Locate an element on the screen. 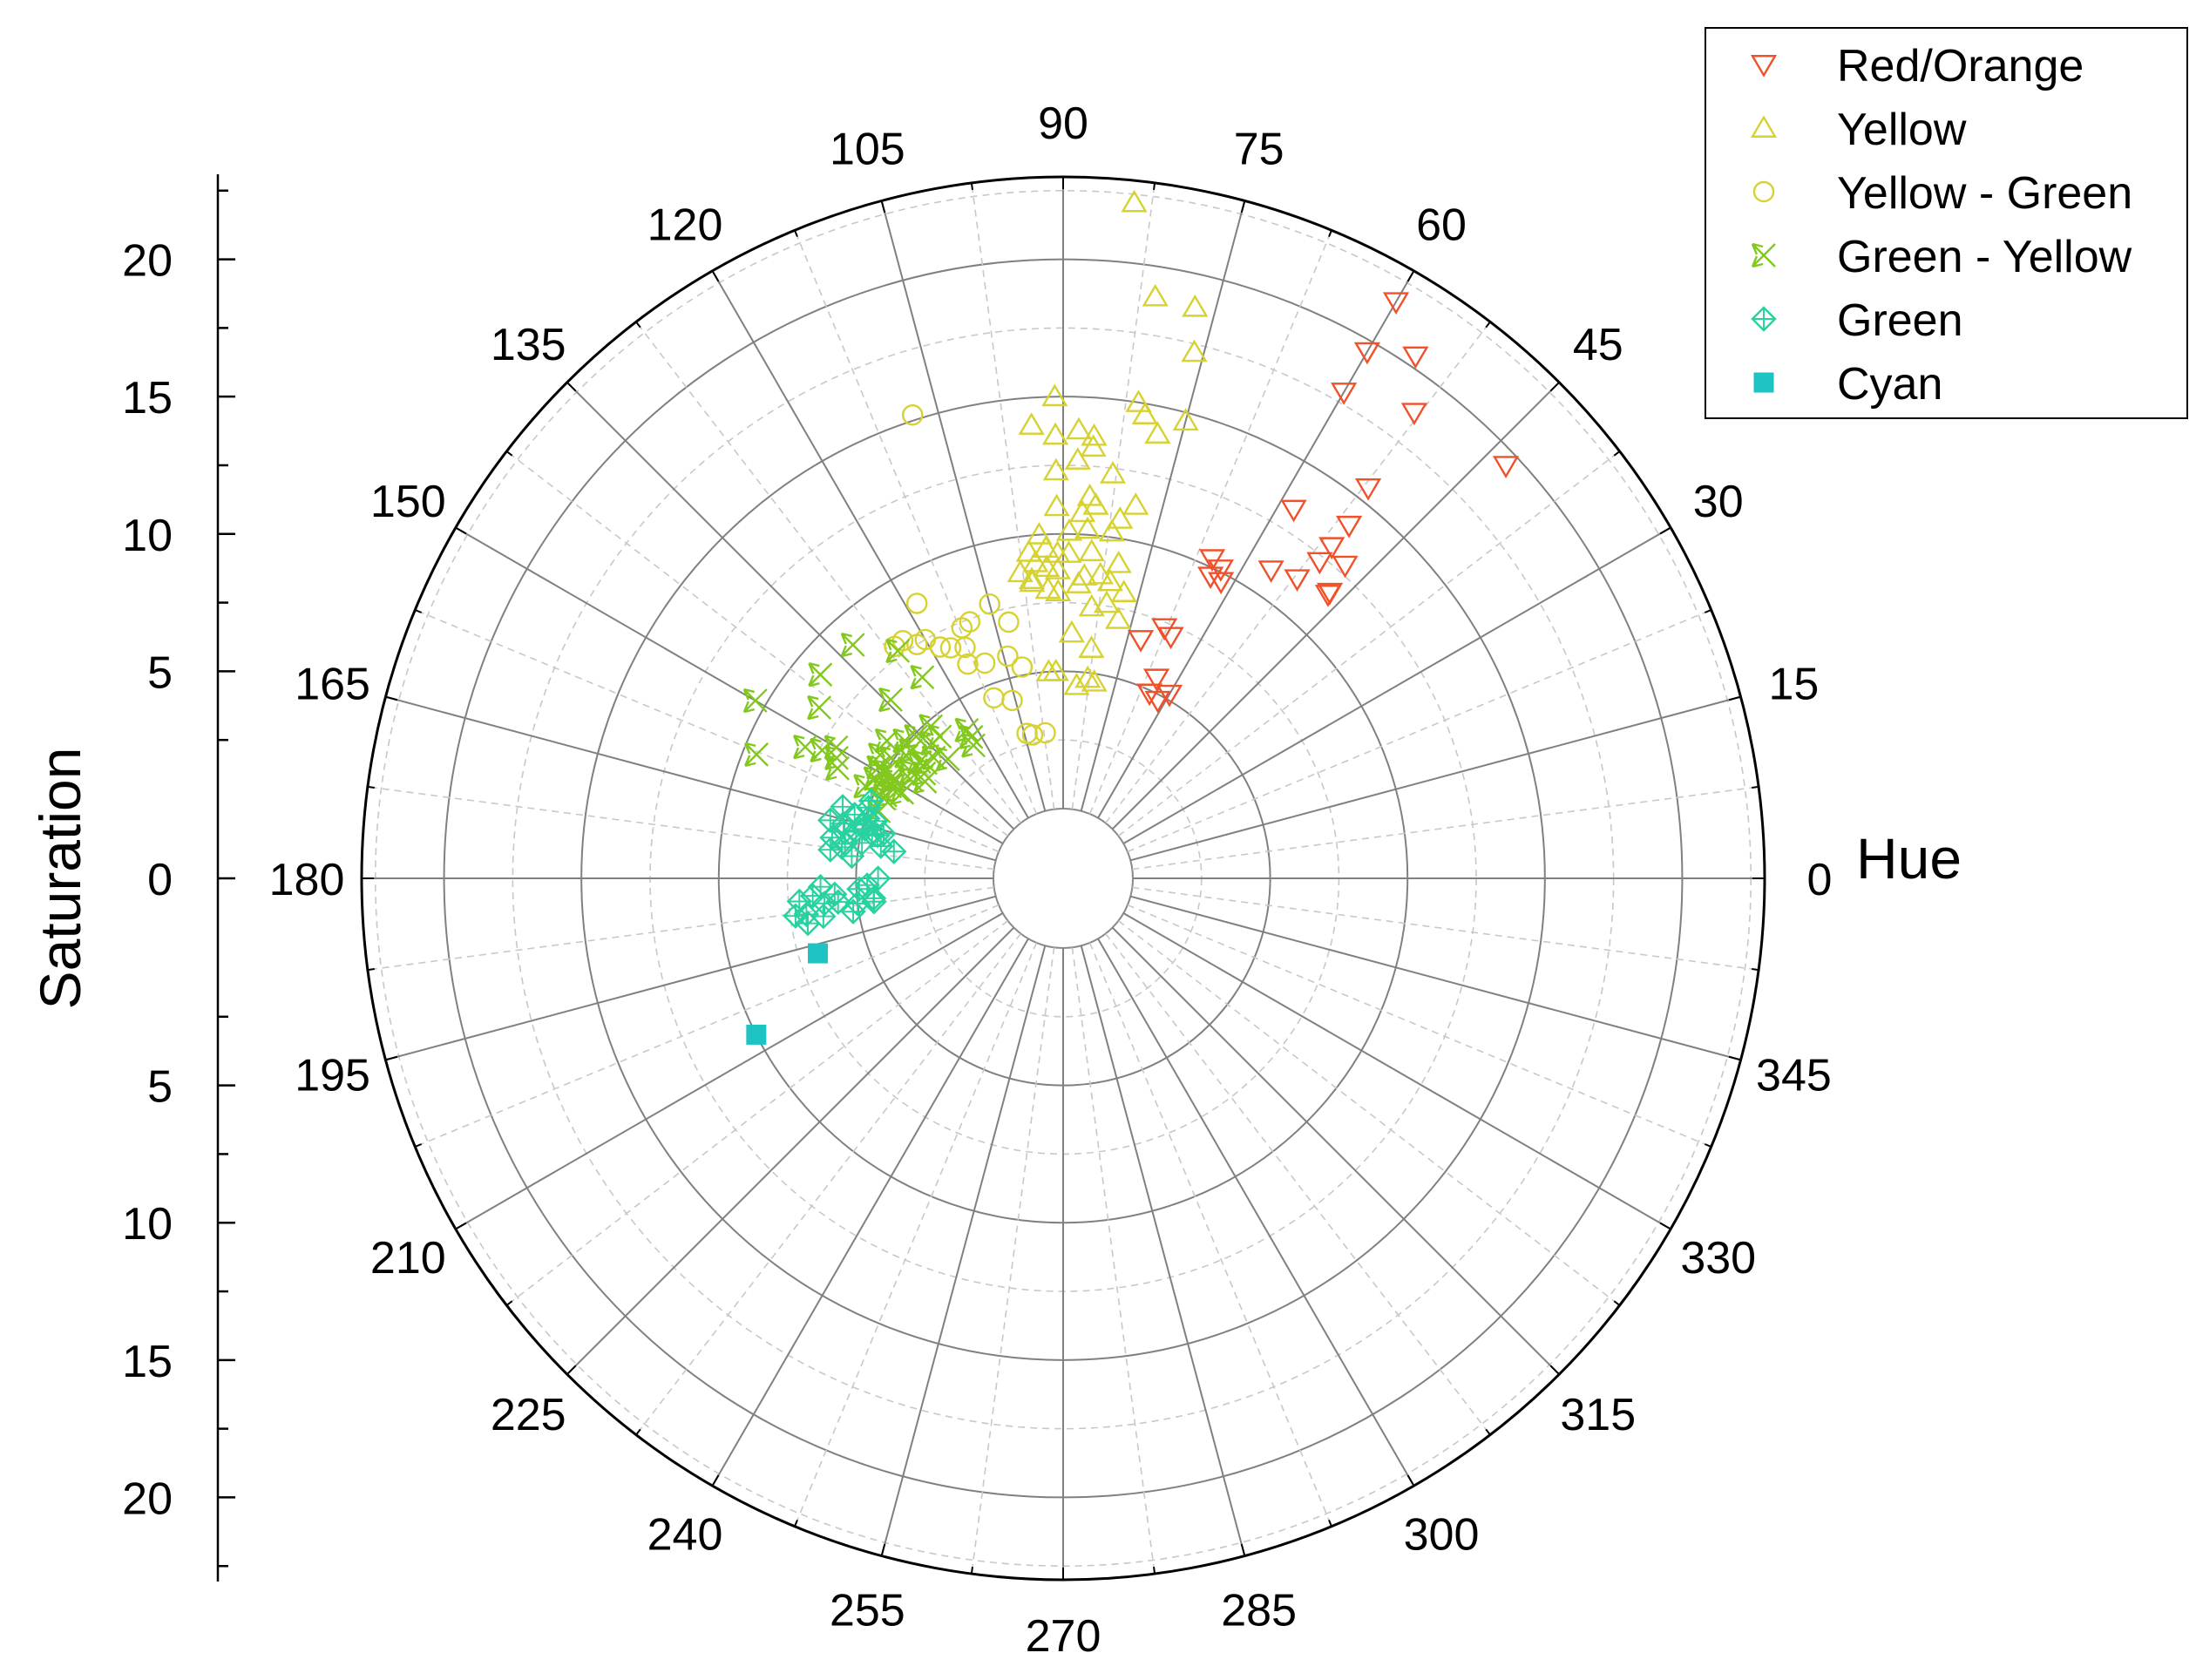 The width and height of the screenshot is (2196, 1680). hue-tick-label: 300 is located at coordinates (1442, 1535).